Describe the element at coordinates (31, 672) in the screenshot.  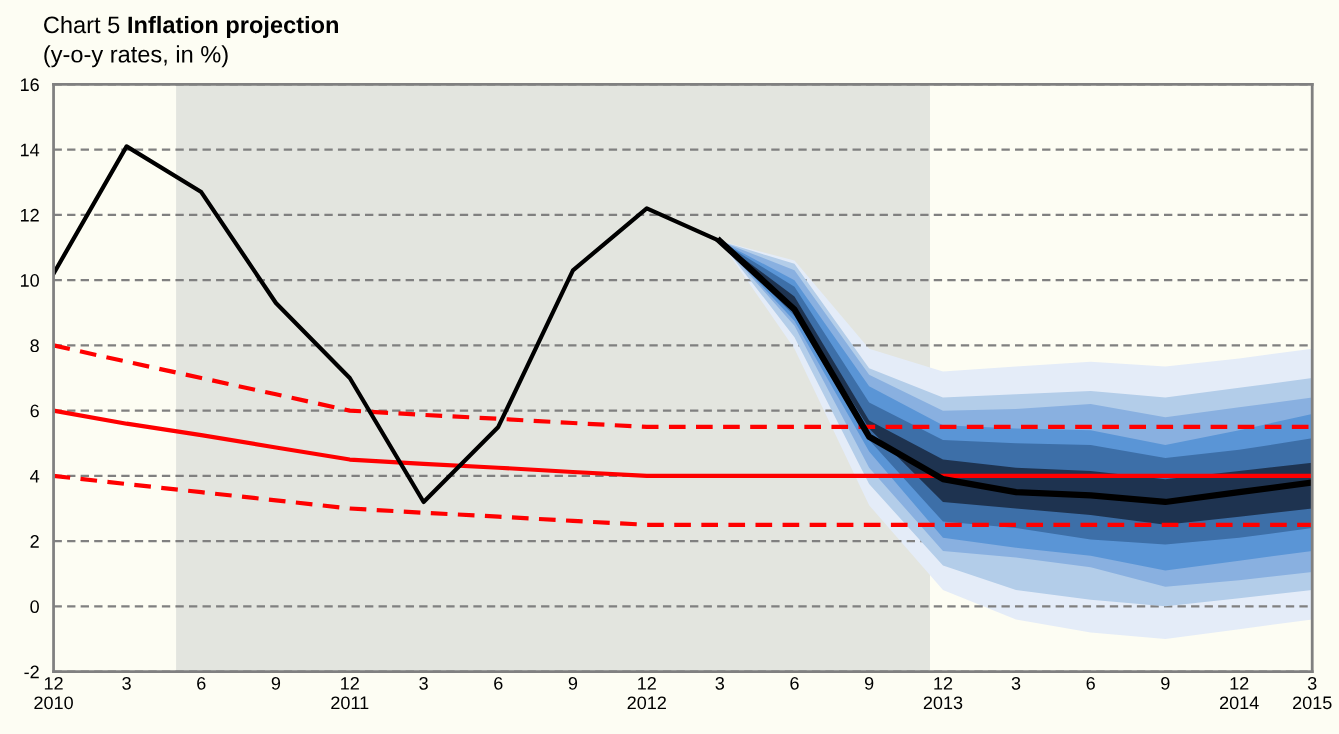
I see `y-tick-label: -2` at that location.